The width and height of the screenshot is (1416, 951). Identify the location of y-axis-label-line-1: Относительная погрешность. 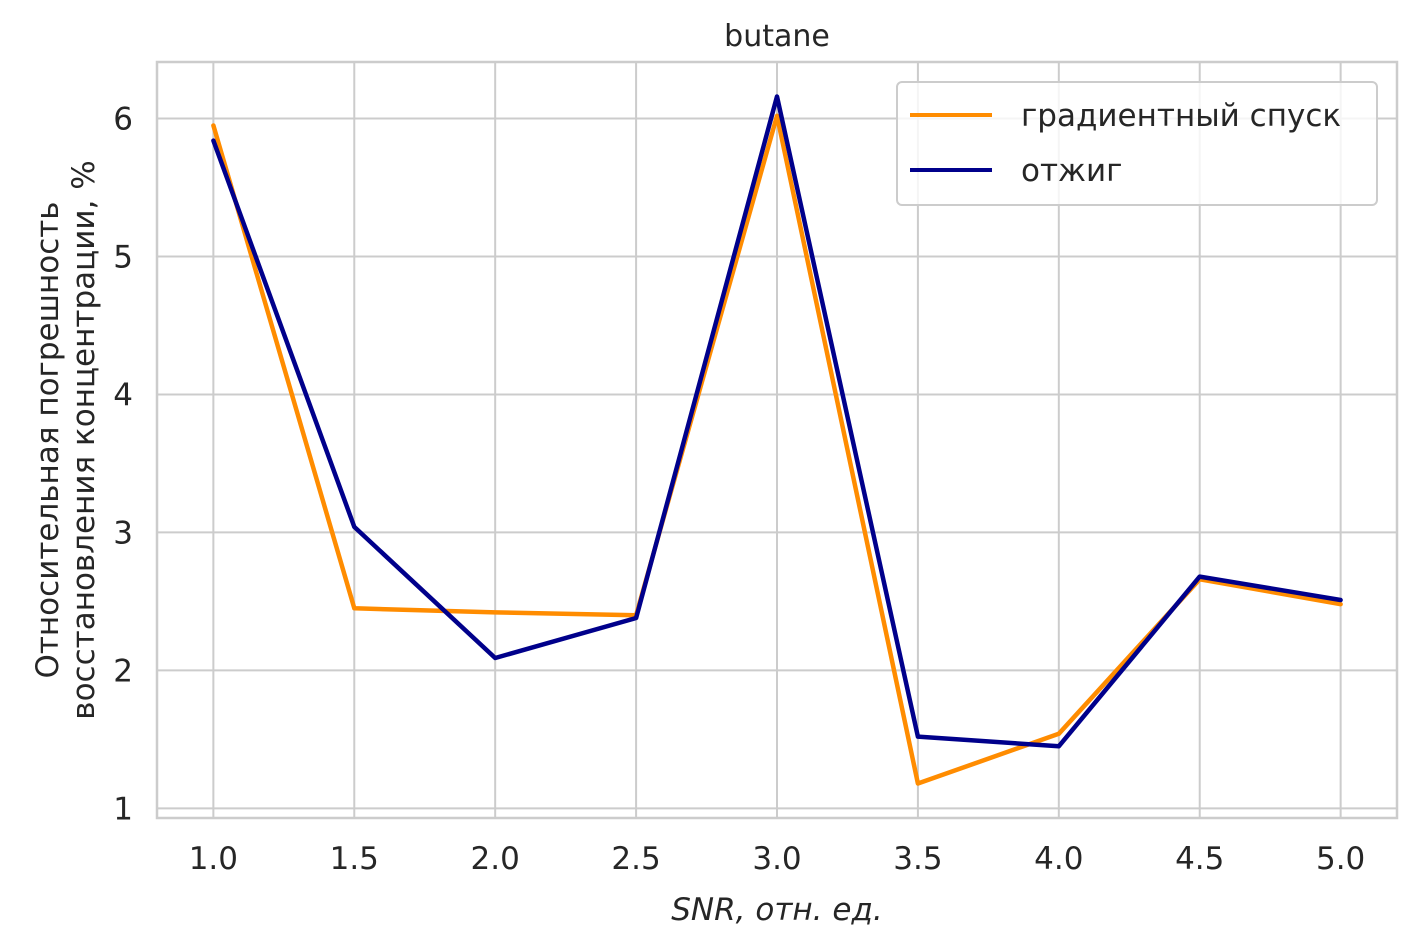
(48, 439).